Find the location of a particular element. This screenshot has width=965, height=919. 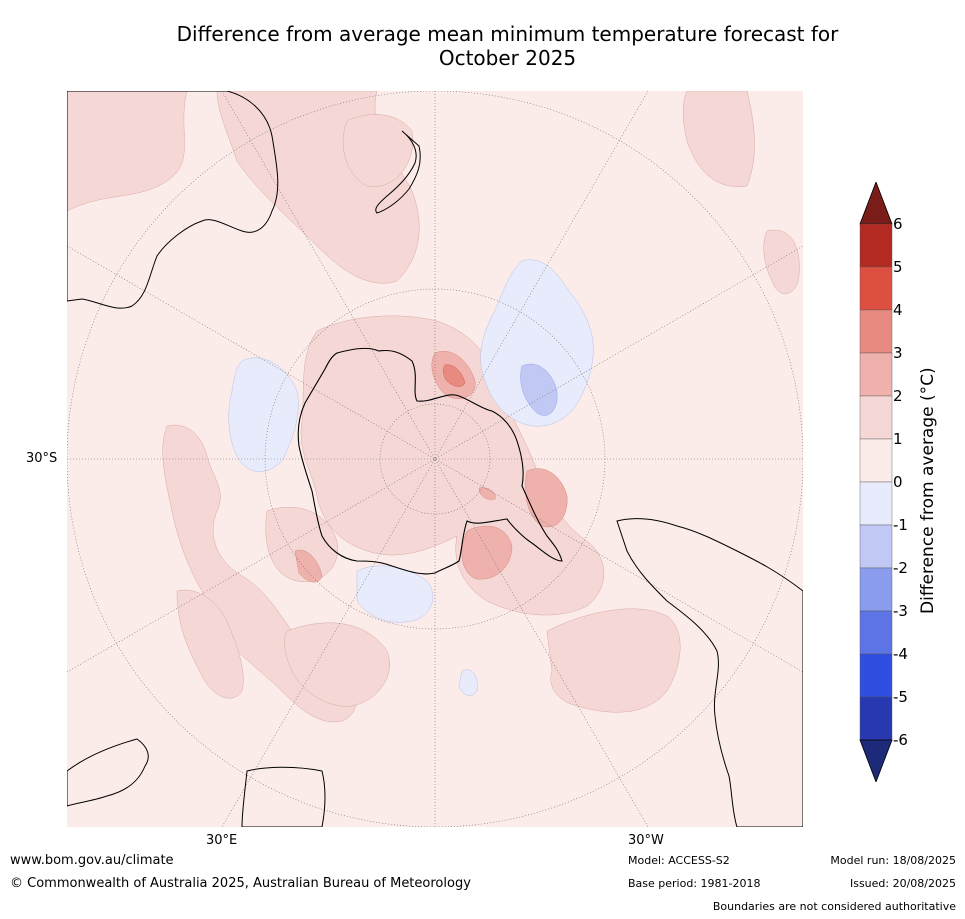

colorbar-tick-label: 2 is located at coordinates (898, 396).